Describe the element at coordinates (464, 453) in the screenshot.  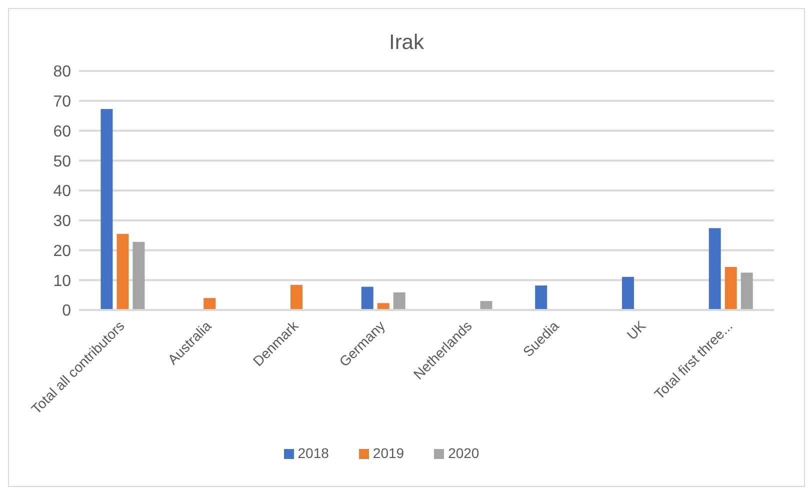
I see `legend-label: 2020` at that location.